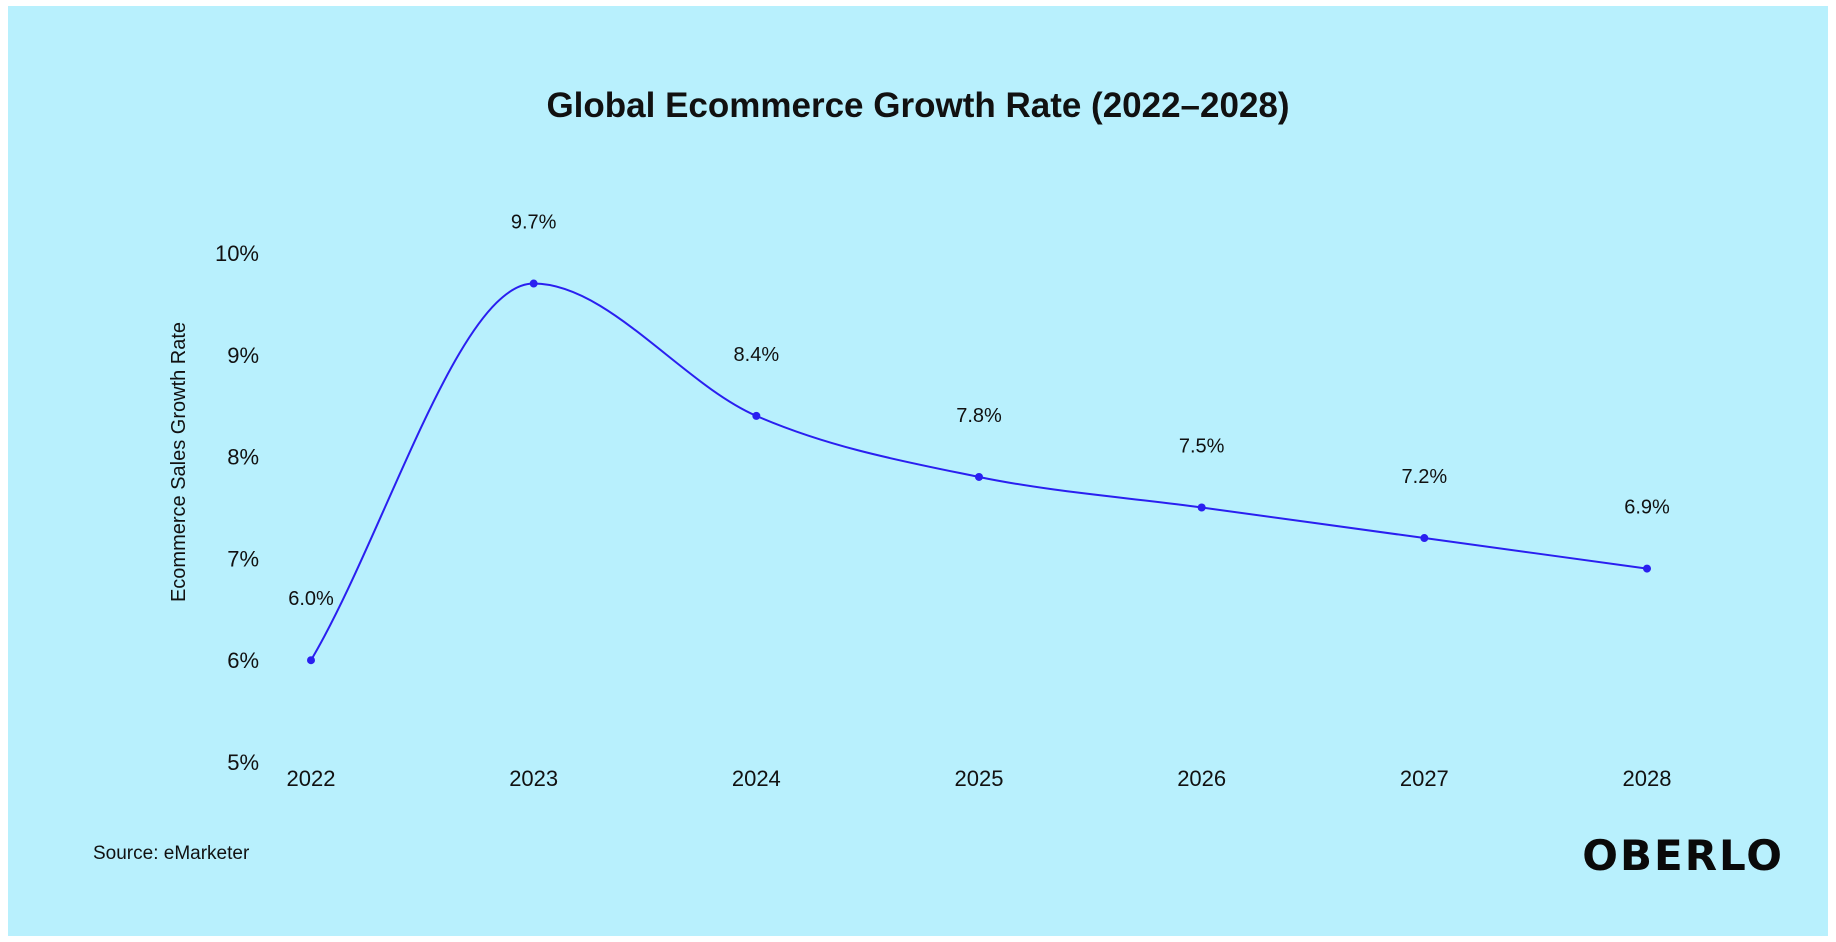  Describe the element at coordinates (756, 778) in the screenshot. I see `x-tick-label: 2024` at that location.